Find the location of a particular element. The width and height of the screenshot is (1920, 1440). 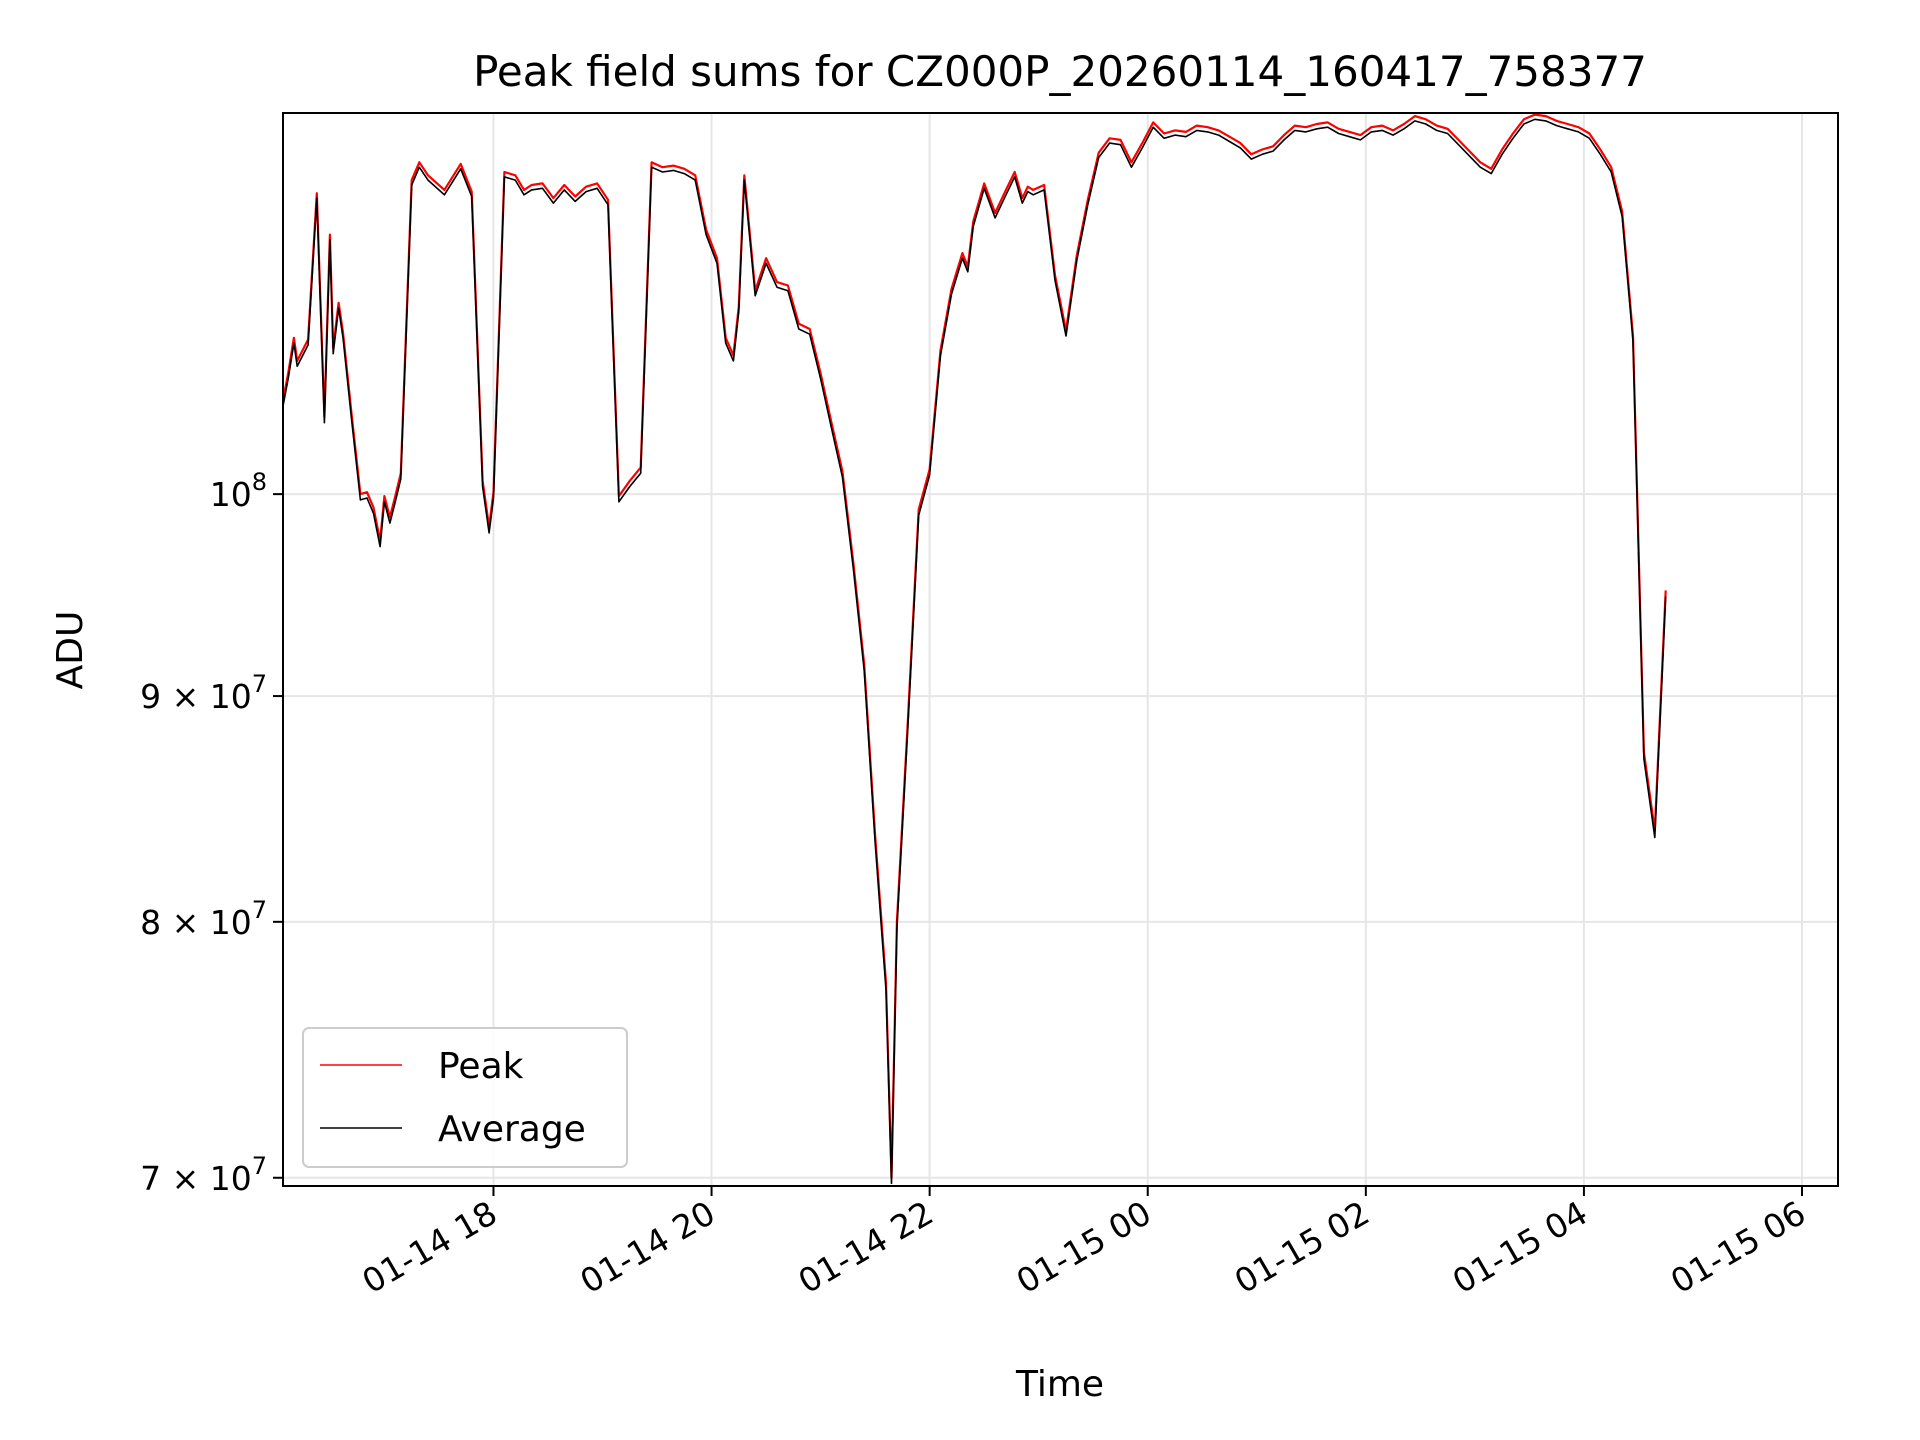

y-tick-label: 8 × 10⁷ is located at coordinates (203, 919).